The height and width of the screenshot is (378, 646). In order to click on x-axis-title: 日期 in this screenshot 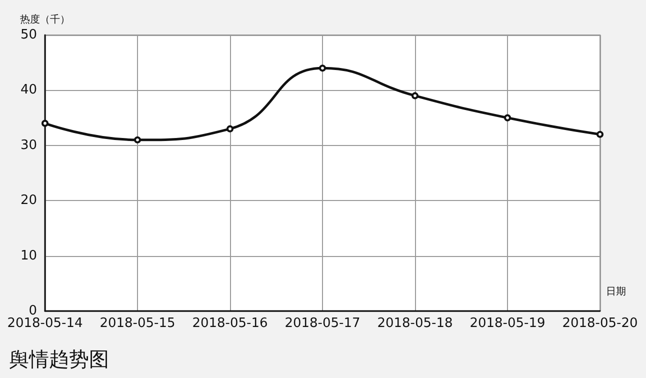, I will do `click(616, 292)`.